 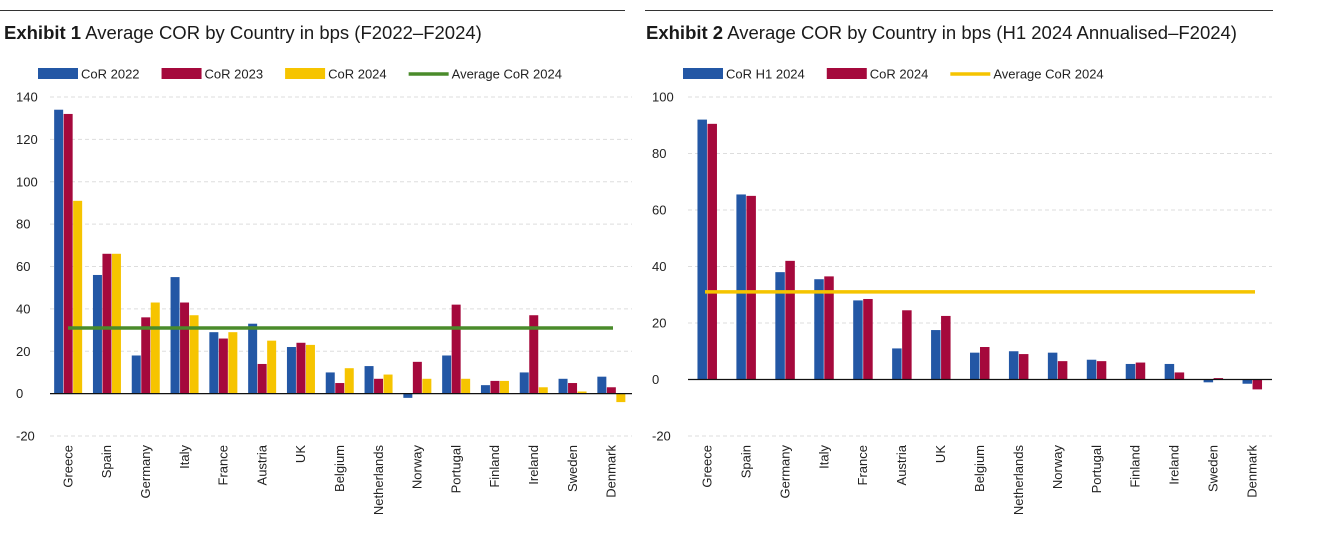 What do you see at coordinates (67, 466) in the screenshot?
I see `exhibit1-category-label: Greece` at bounding box center [67, 466].